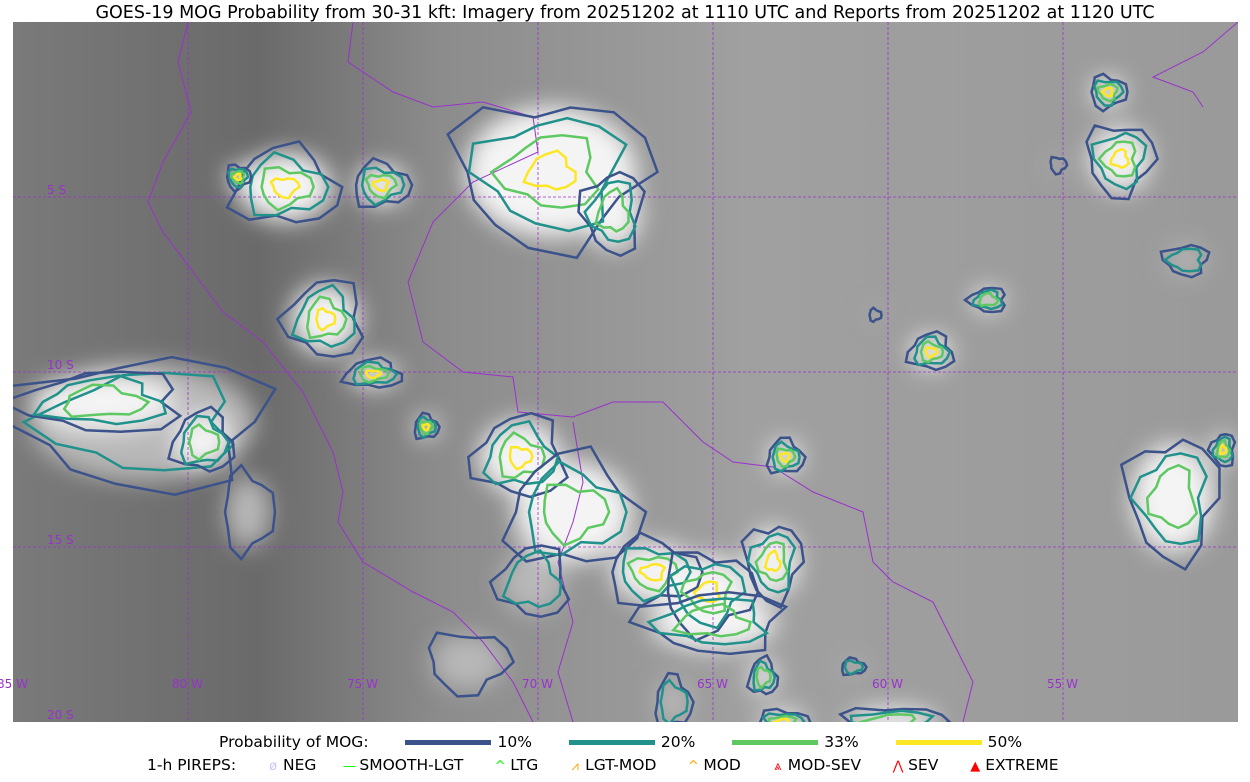 The height and width of the screenshot is (782, 1250). Describe the element at coordinates (60, 365) in the screenshot. I see `latitude-label: 10 S` at that location.